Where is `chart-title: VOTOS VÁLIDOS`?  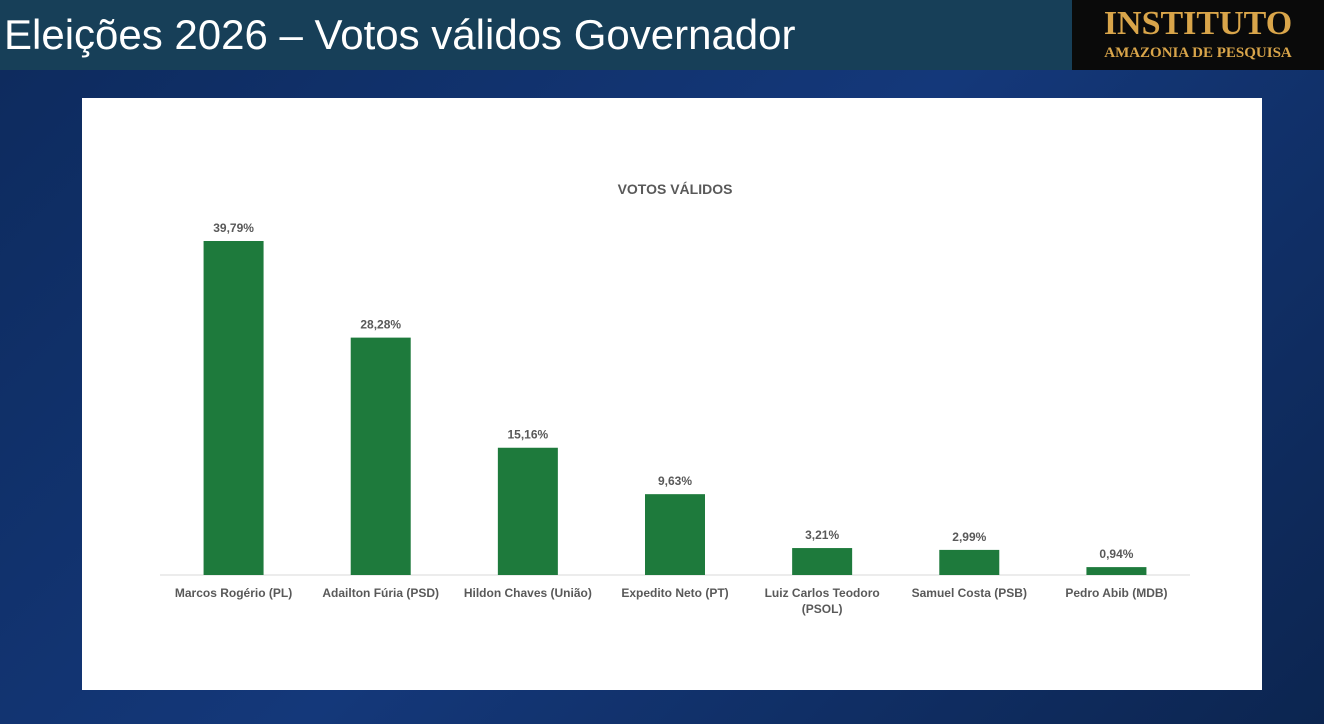
chart-title: VOTOS VÁLIDOS is located at coordinates (675, 189).